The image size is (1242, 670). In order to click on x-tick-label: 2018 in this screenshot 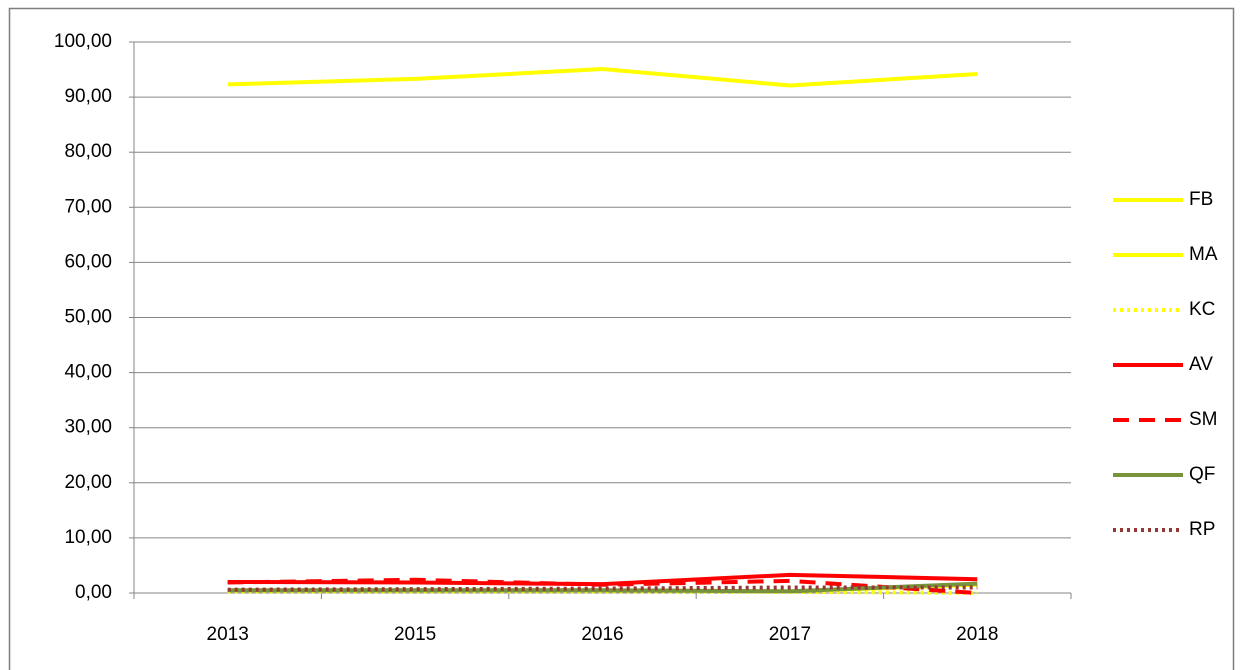, I will do `click(977, 634)`.